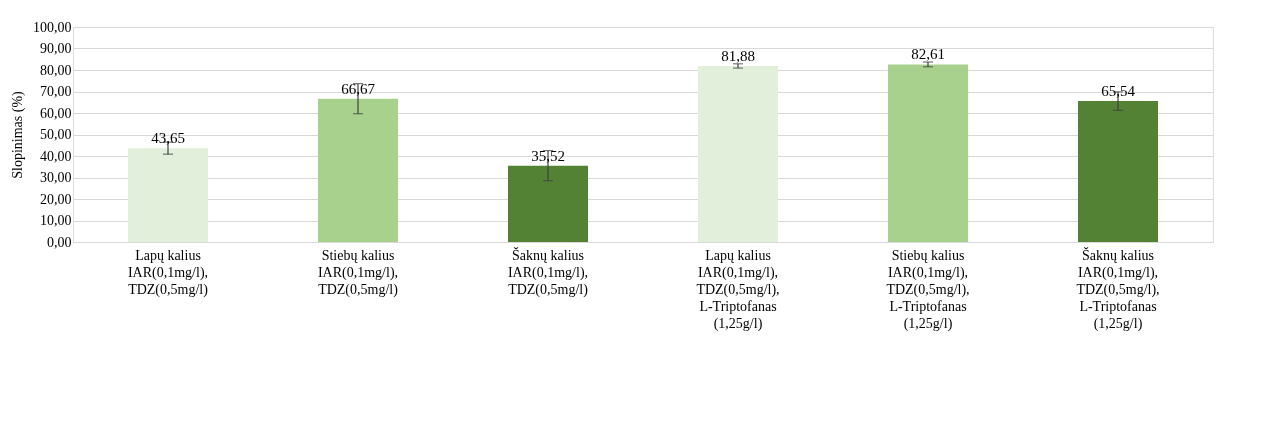 The image size is (1283, 444). Describe the element at coordinates (56, 70) in the screenshot. I see `y-tick-label: 80,00` at that location.